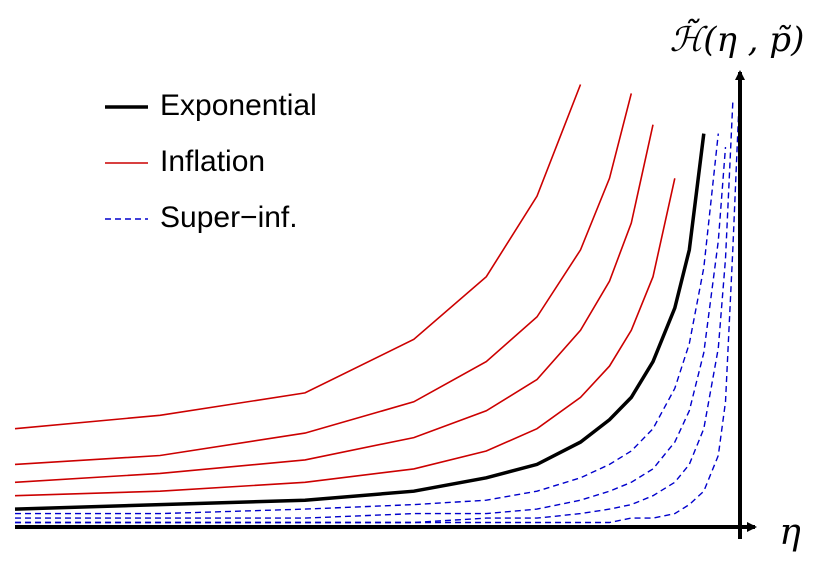  I want to click on legend-label: Inflation, so click(212, 161).